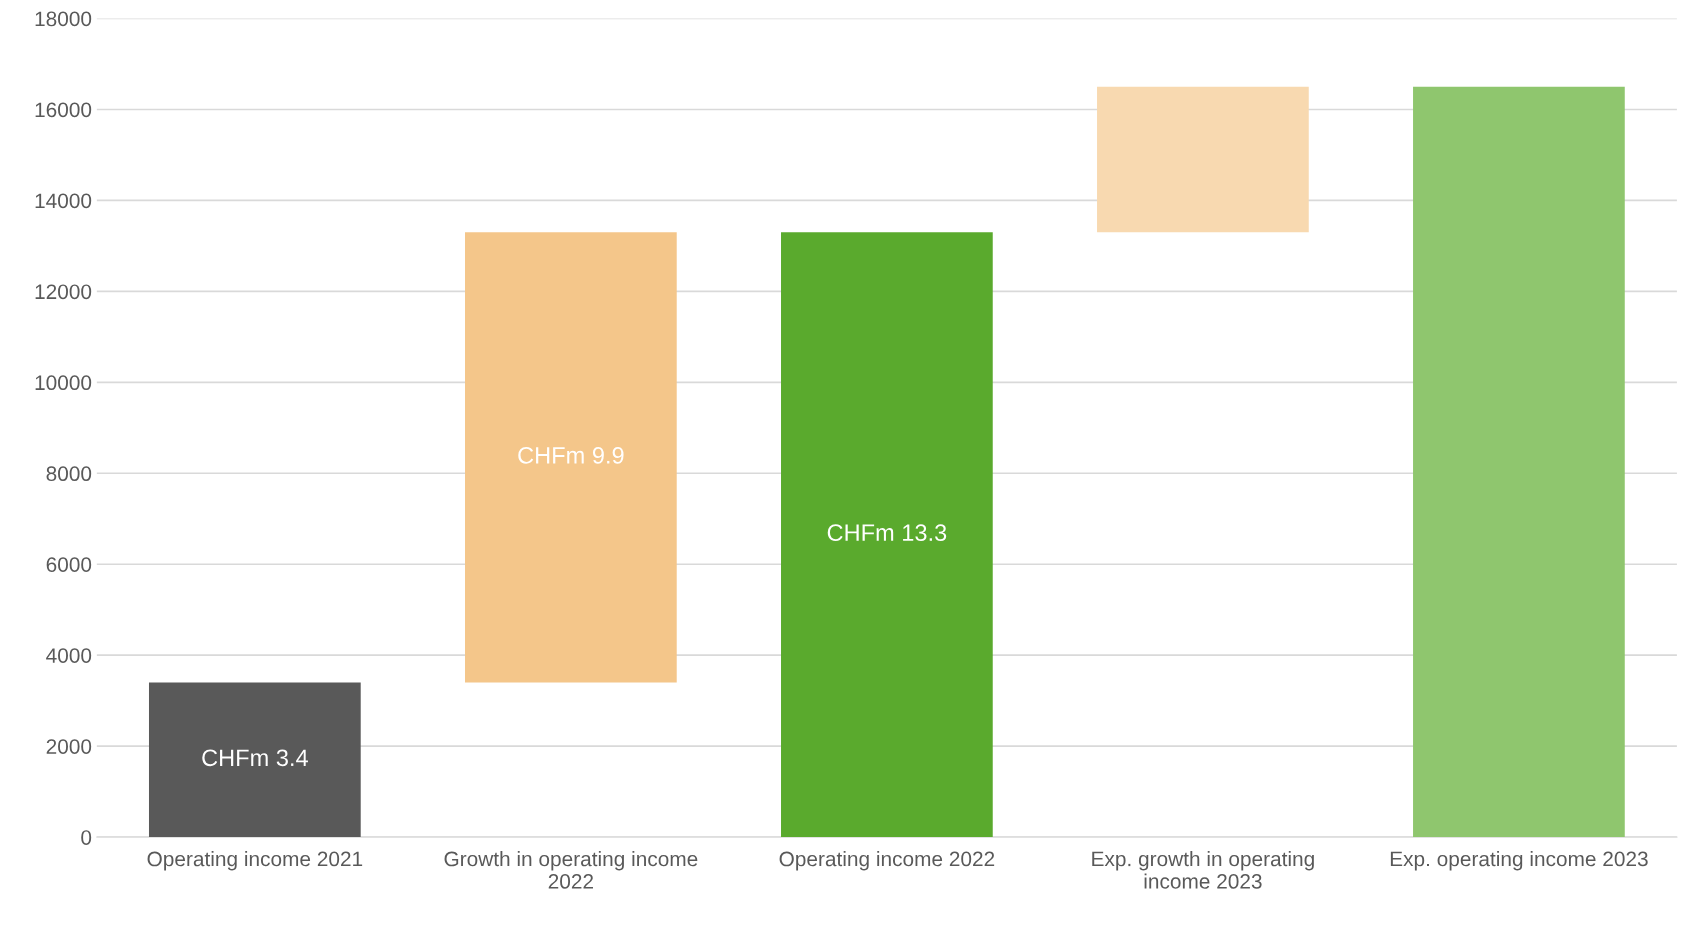 The height and width of the screenshot is (925, 1699). What do you see at coordinates (63, 292) in the screenshot?
I see `y-tick-label: 12000` at bounding box center [63, 292].